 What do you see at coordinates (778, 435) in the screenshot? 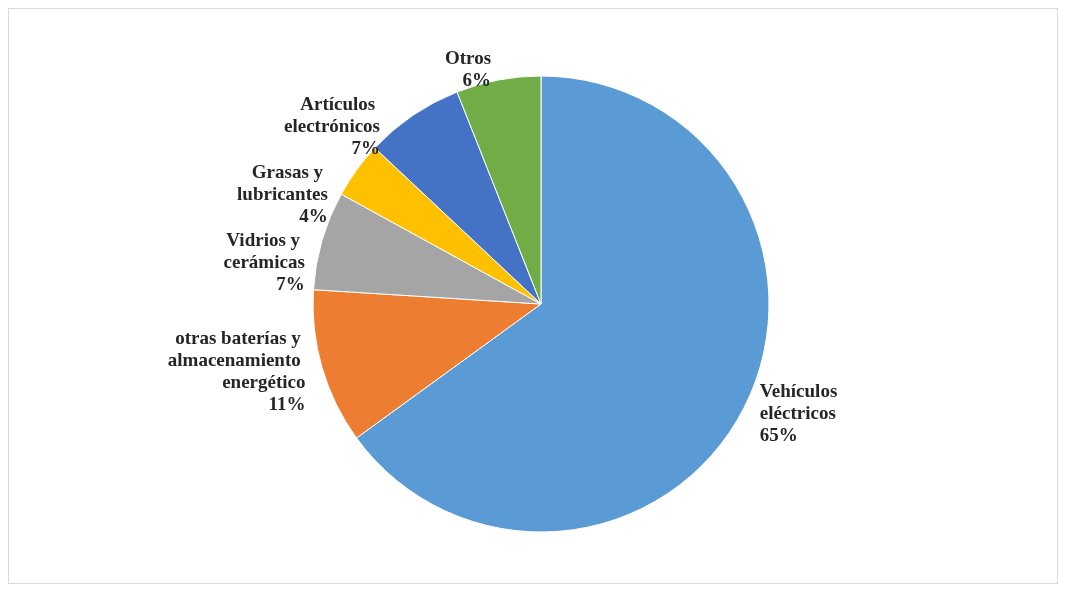
I see `data-label: 65%` at bounding box center [778, 435].